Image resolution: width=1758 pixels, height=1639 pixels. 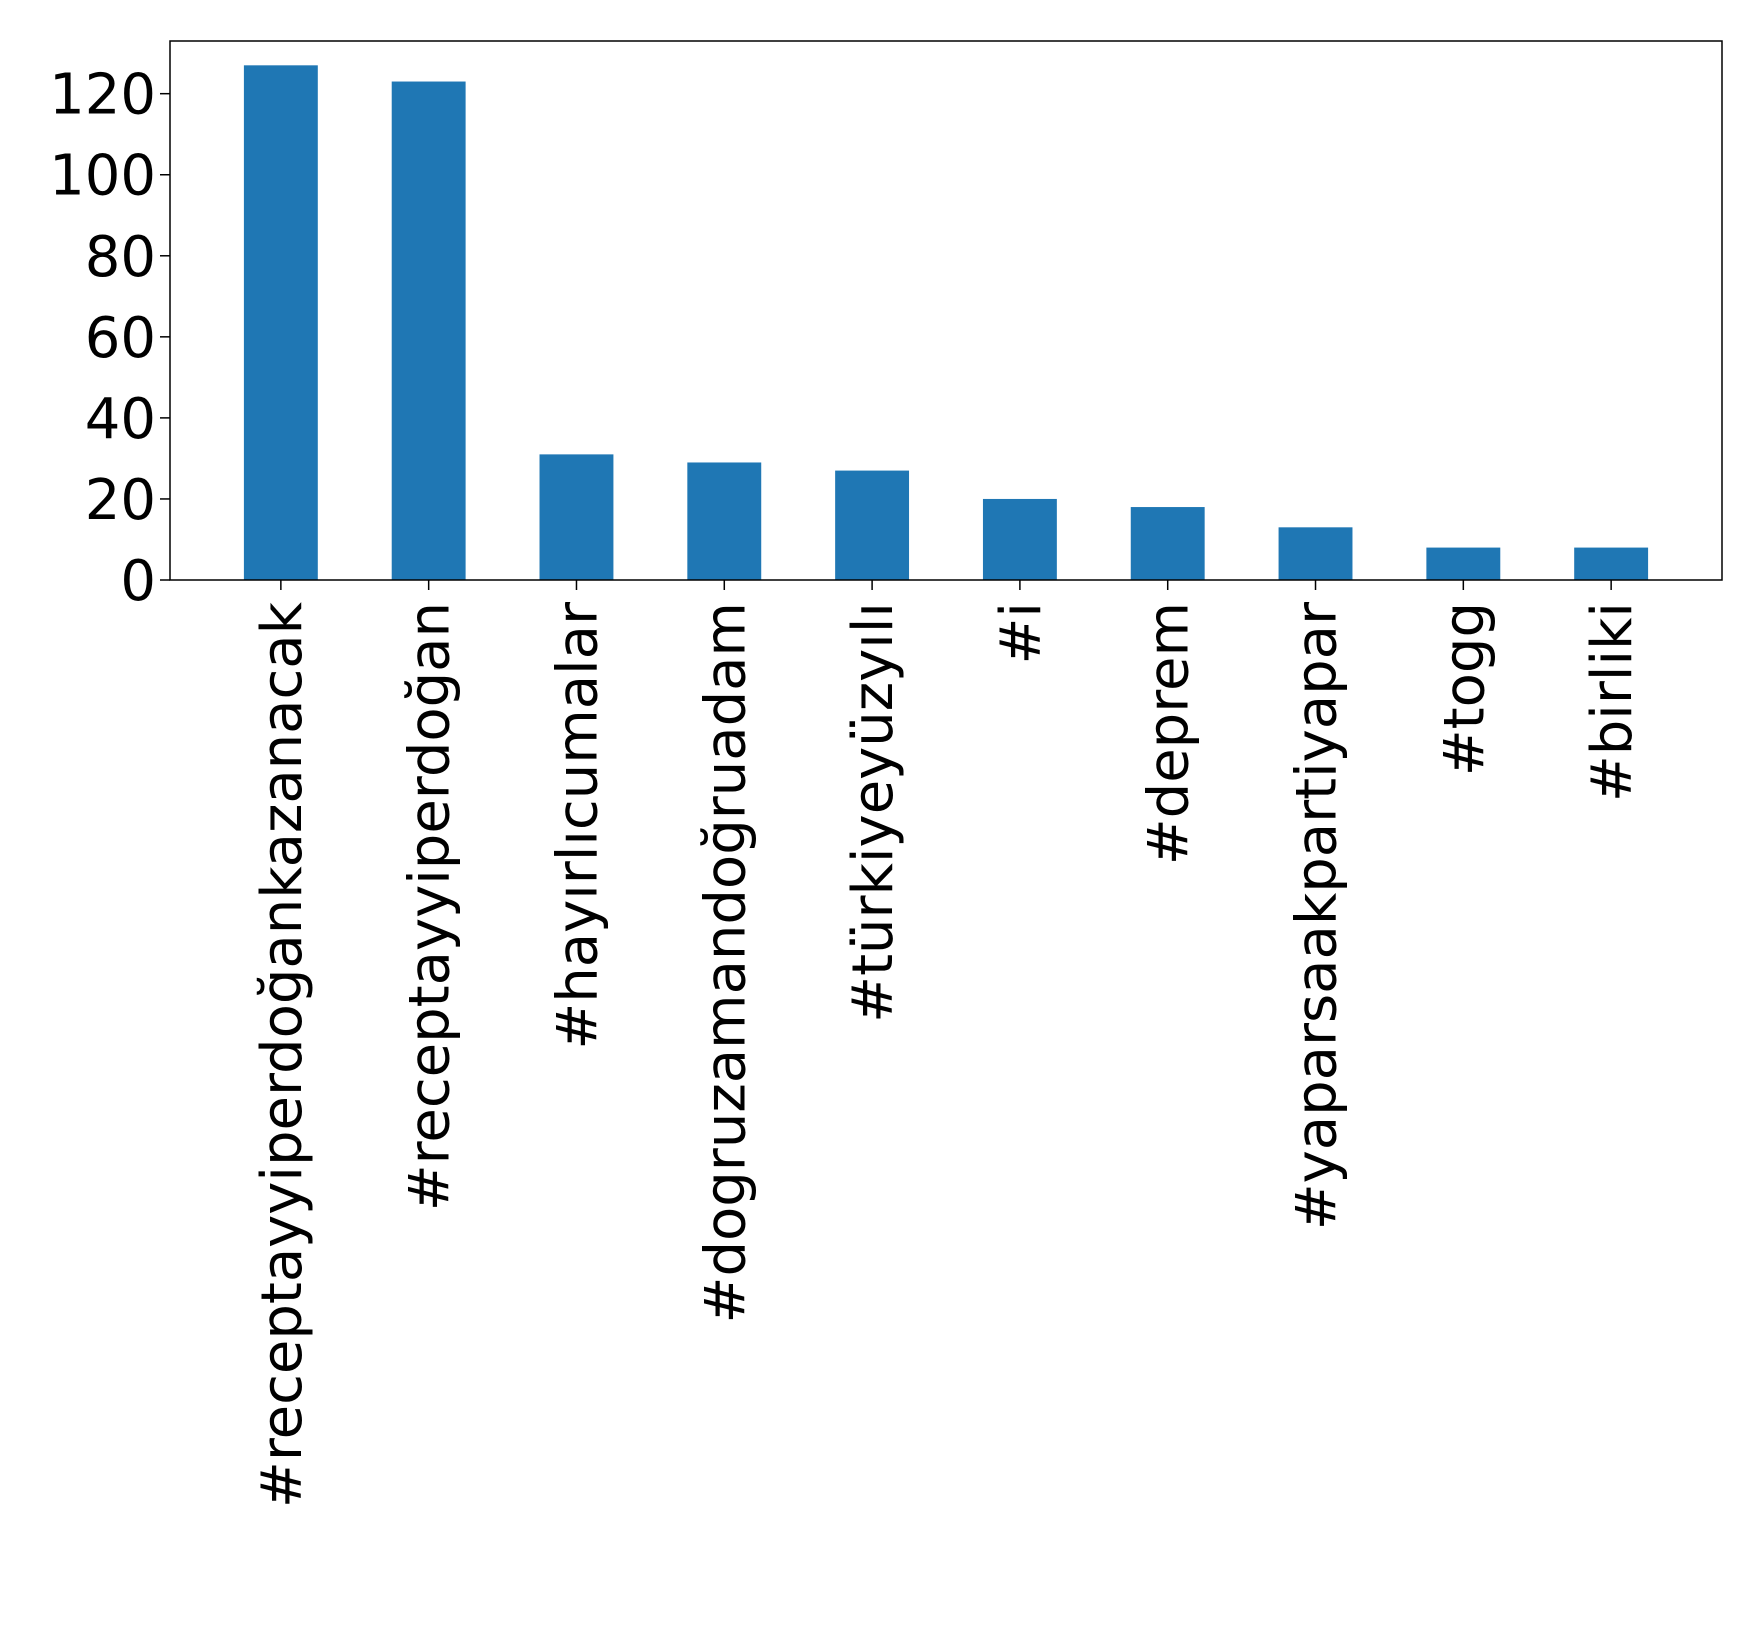 I want to click on y-tick-label: 120, so click(x=102, y=95).